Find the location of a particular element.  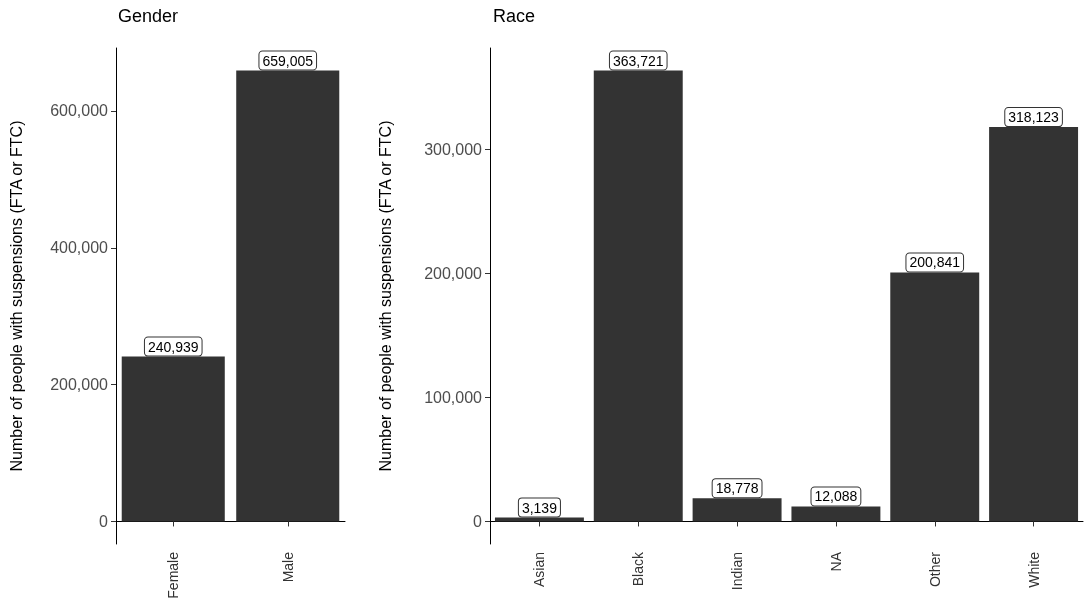

x-tick-label: Male is located at coordinates (287, 567).